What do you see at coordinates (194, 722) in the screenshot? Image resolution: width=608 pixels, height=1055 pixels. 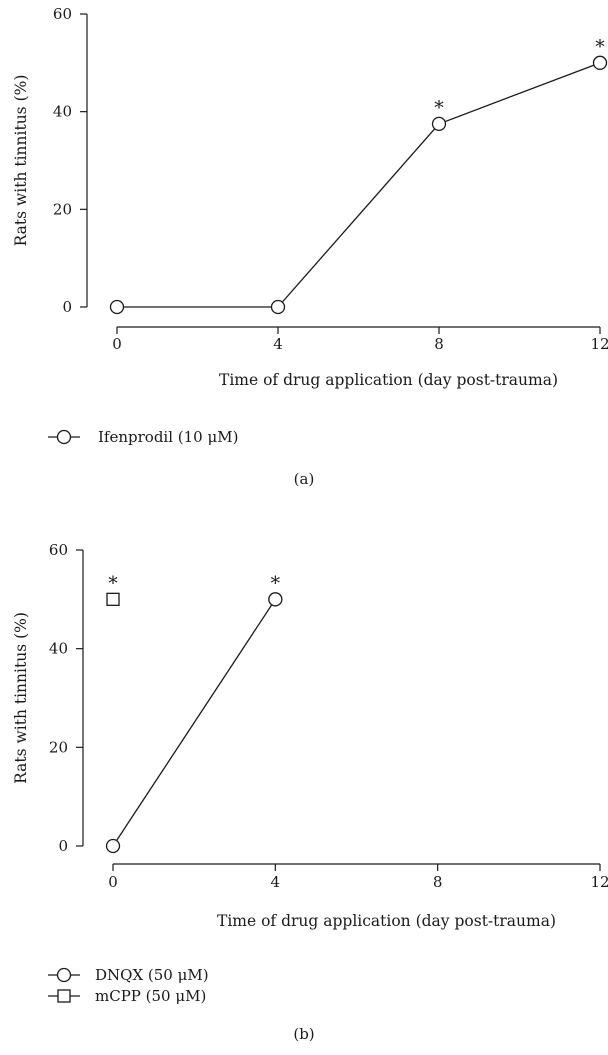 I see `series-line` at bounding box center [194, 722].